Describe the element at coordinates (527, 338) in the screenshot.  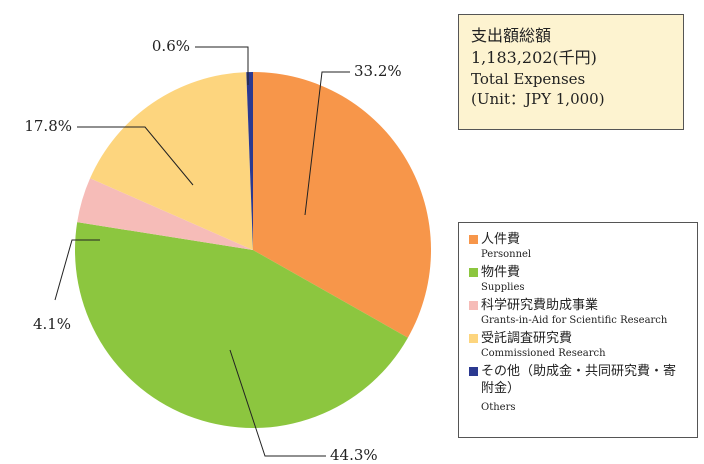
I see `legend-label: 受託調査研究費` at that location.